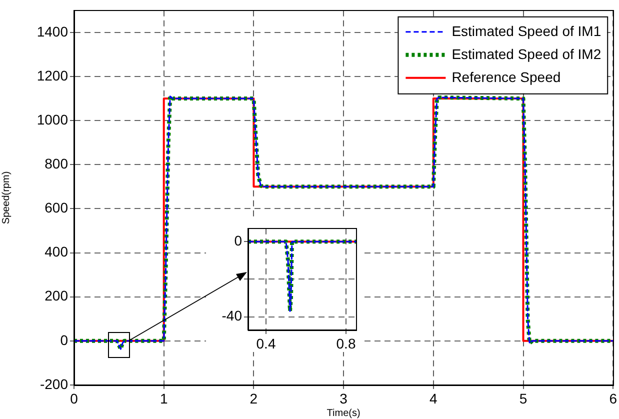 This screenshot has width=619, height=419. Describe the element at coordinates (74, 398) in the screenshot. I see `x-tick-label: 0` at that location.